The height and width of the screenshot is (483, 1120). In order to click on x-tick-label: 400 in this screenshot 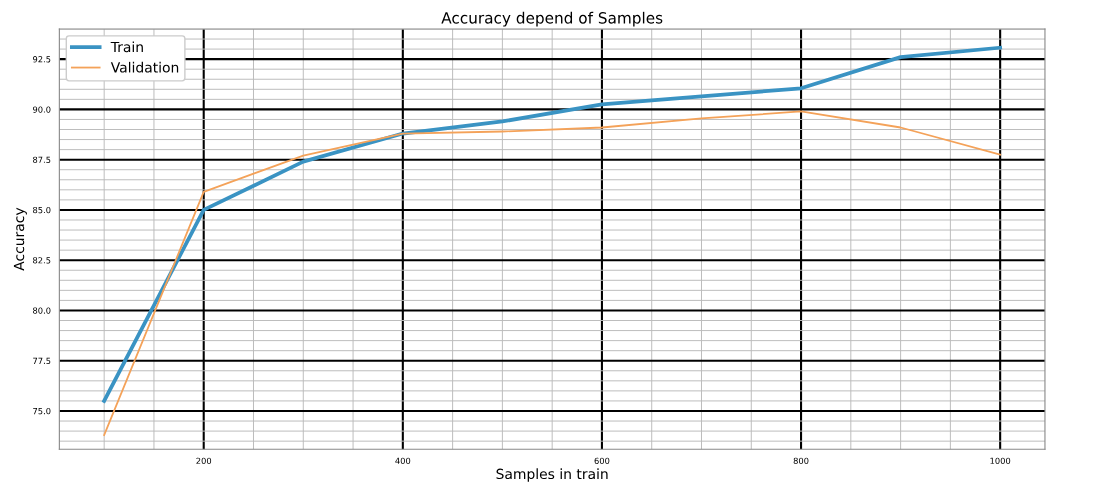, I will do `click(403, 460)`.